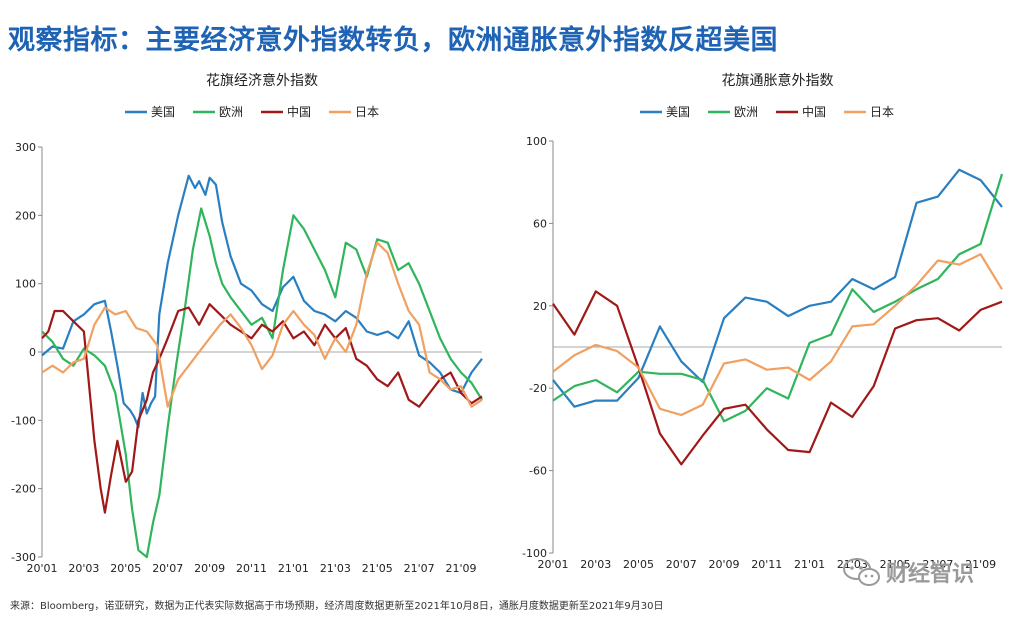 This screenshot has height=618, width=1024. What do you see at coordinates (540, 306) in the screenshot?
I see `y-tick-label: 20` at bounding box center [540, 306].